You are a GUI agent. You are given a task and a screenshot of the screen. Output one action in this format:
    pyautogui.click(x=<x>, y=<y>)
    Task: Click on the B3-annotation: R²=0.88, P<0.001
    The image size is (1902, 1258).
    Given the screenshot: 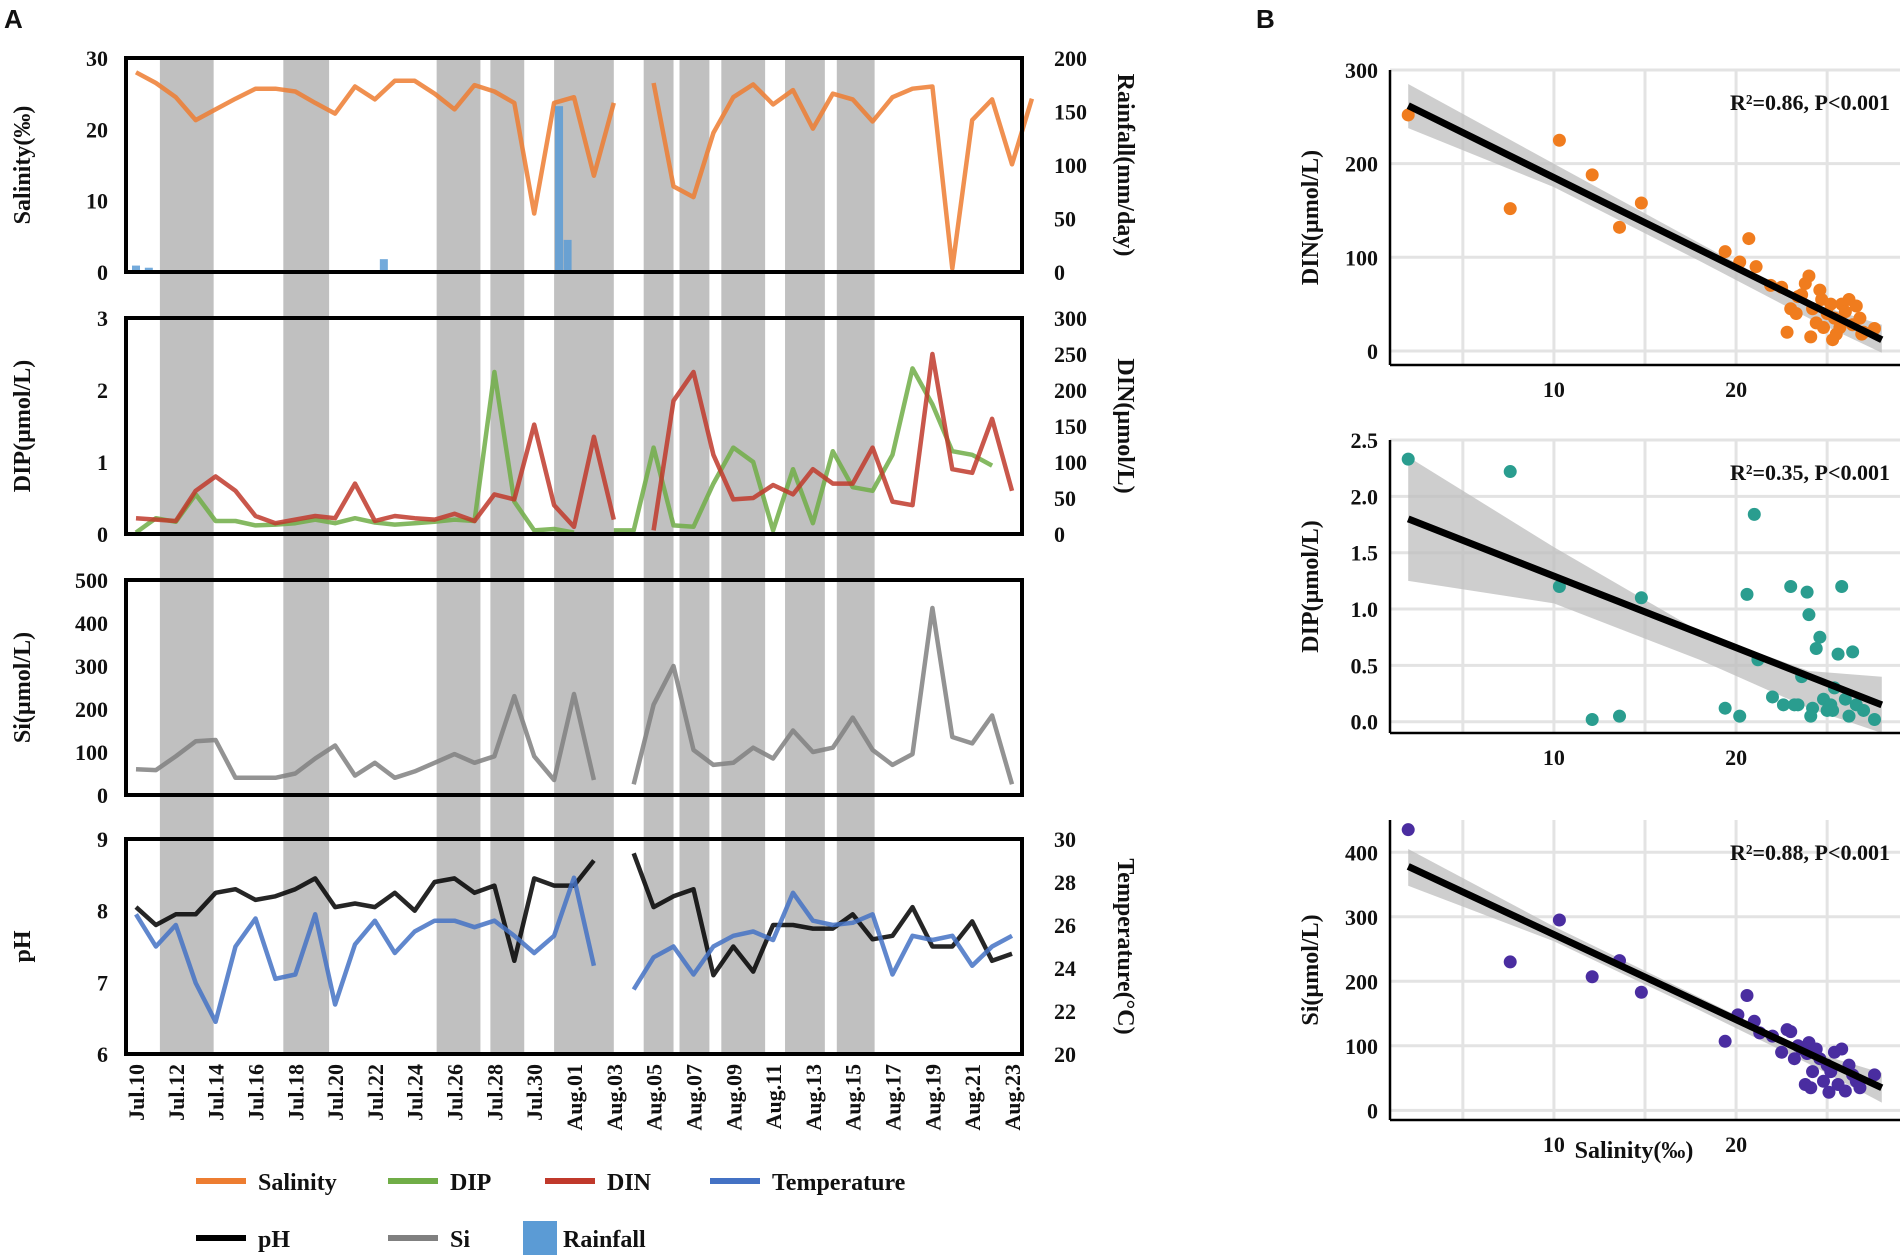 What is the action you would take?
    pyautogui.click(x=1810, y=852)
    